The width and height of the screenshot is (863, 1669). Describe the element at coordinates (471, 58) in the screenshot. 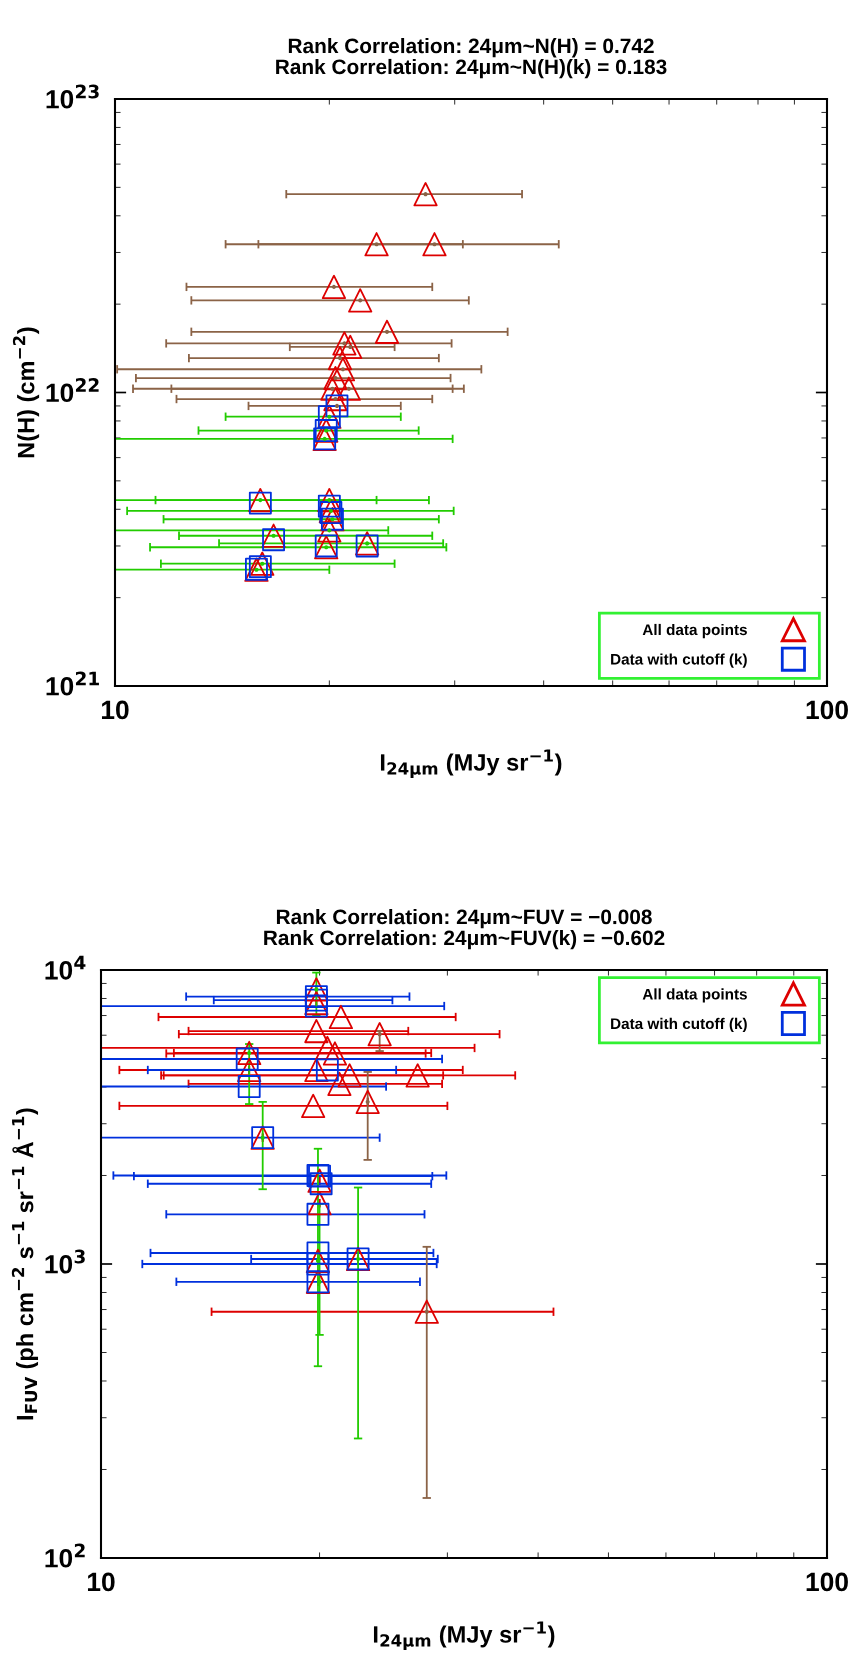

I see `chart-title: Rank Correlation: 24μm~N(H) = 0.742 Rank Correlation: 24μm~N(H)(k) = 0.183` at that location.